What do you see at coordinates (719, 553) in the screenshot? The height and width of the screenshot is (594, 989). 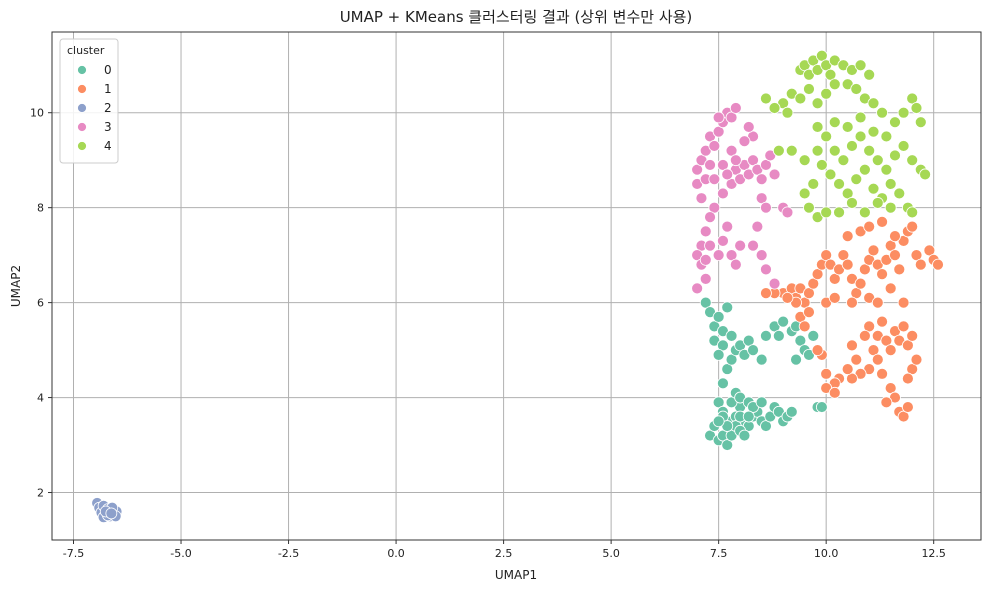 I see `x-tick-label: 7.5` at bounding box center [719, 553].